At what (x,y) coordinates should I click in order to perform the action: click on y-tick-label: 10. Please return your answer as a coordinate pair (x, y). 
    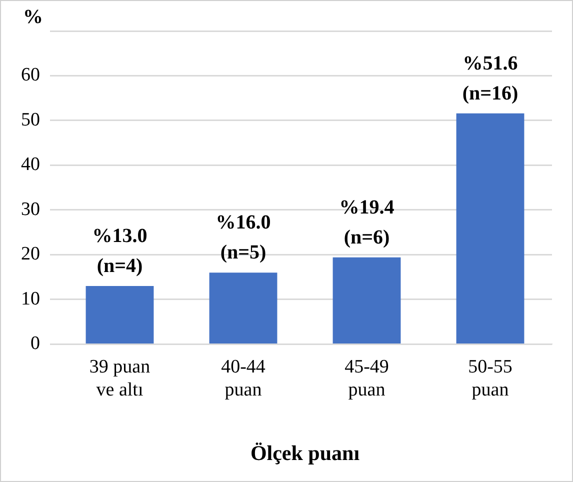
    Looking at the image, I should click on (30, 299).